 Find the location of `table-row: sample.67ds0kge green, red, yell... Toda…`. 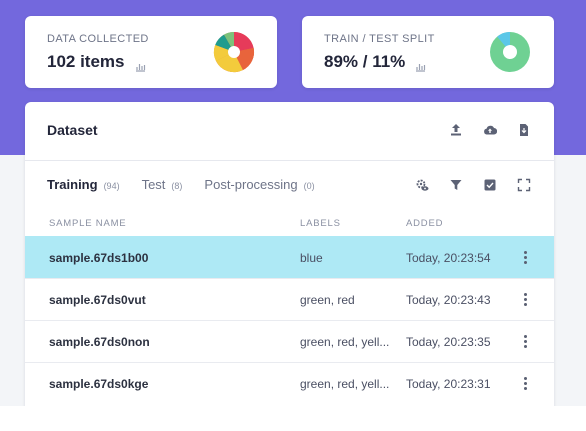

table-row: sample.67ds0kge green, red, yell... Toda… is located at coordinates (289, 383).